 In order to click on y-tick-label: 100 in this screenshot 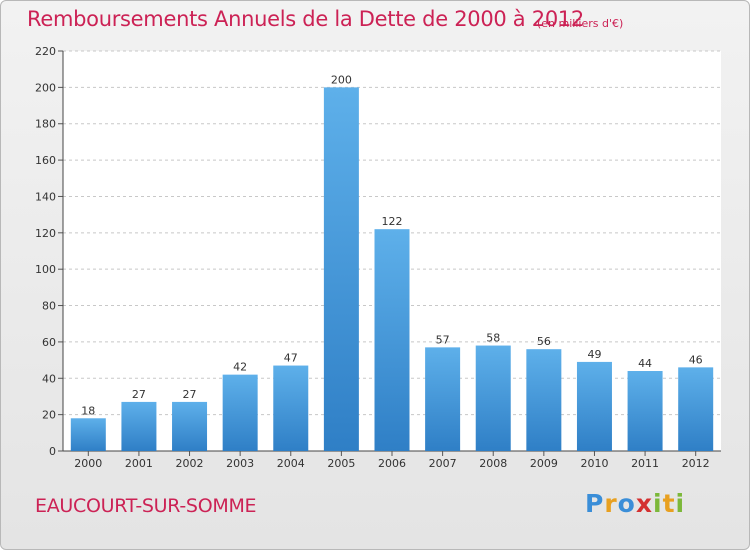, I will do `click(45, 269)`.